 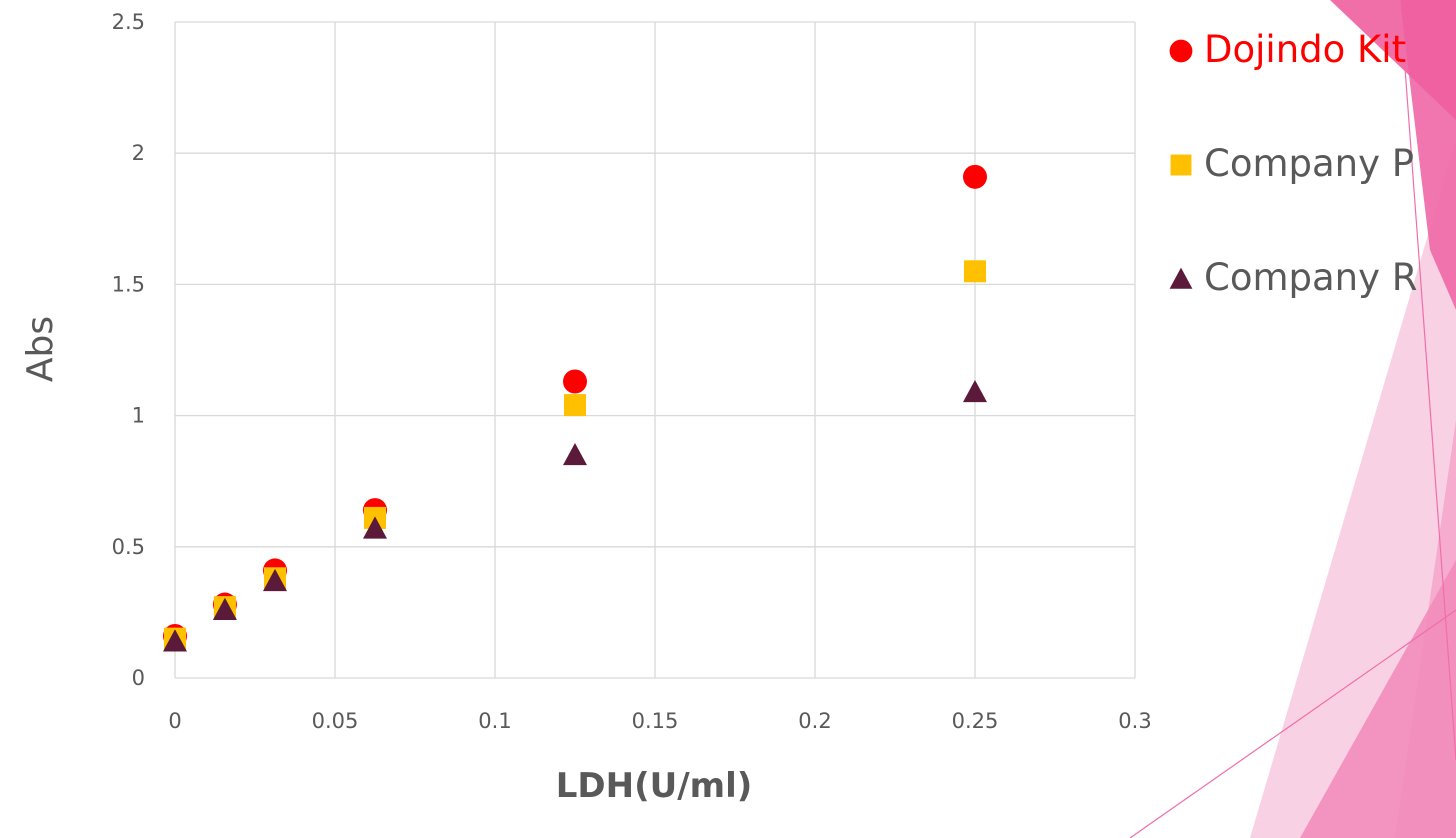 What do you see at coordinates (128, 547) in the screenshot?
I see `y-tick-label: 0.5` at bounding box center [128, 547].